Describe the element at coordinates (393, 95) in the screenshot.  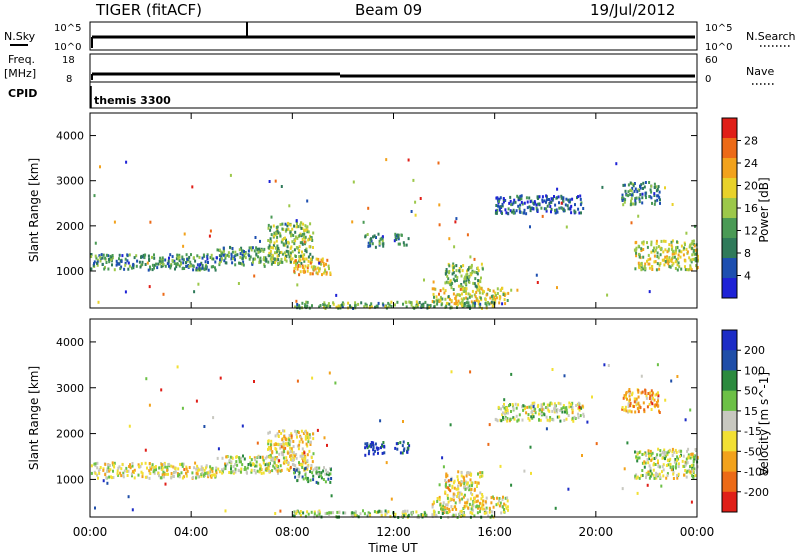
I see `cpid-panel-frame` at that location.